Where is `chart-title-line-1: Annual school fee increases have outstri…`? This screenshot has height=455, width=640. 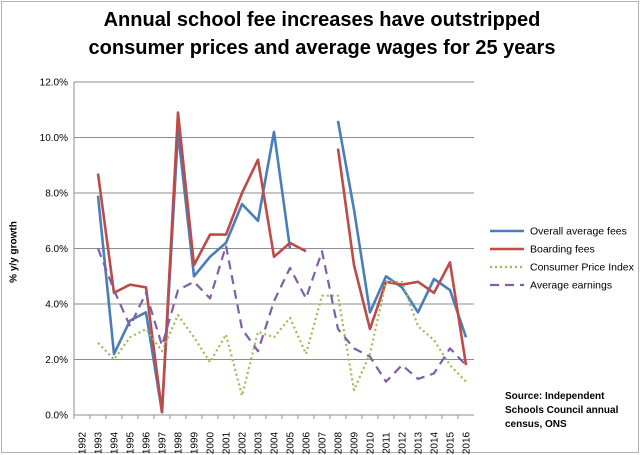
chart-title-line-1: Annual school fee increases have outstri… is located at coordinates (322, 20).